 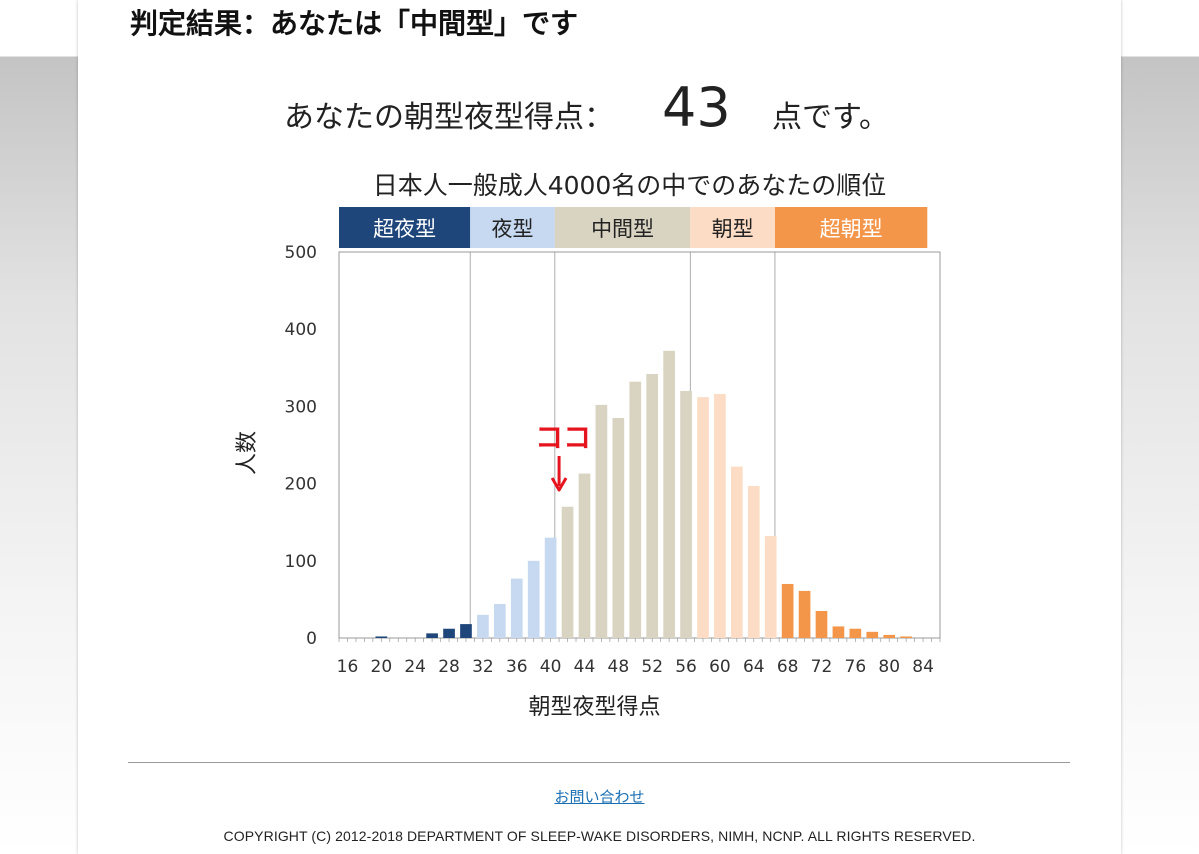 I want to click on contact-link: お問い合わせ, so click(x=599, y=797).